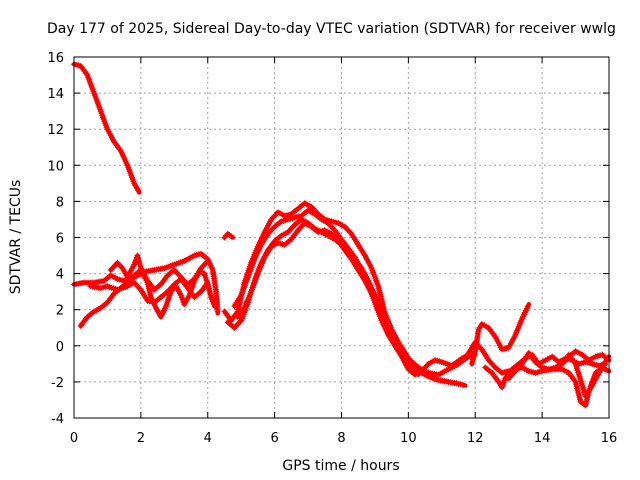 This screenshot has width=640, height=480. Describe the element at coordinates (542, 438) in the screenshot. I see `x-tick-label: 14` at that location.